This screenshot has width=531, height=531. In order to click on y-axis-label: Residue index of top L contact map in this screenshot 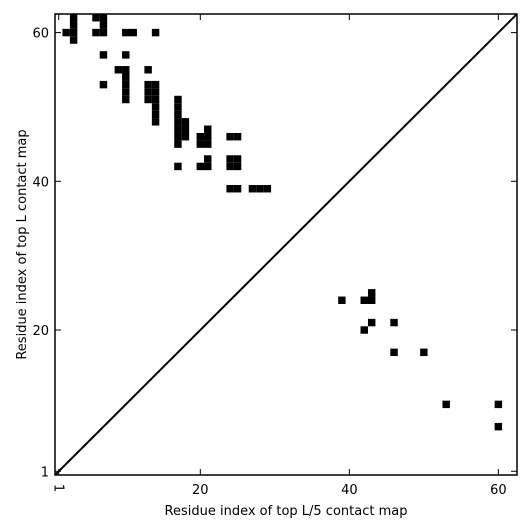, I will do `click(22, 244)`.